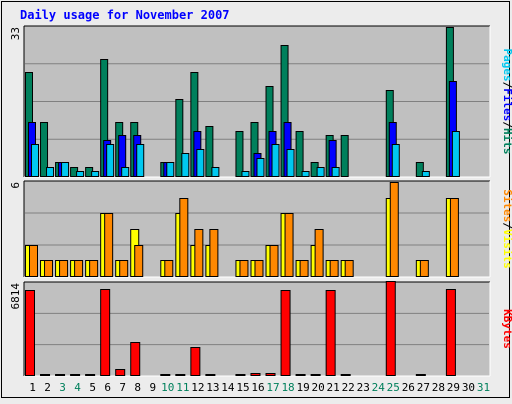 This screenshot has width=512, height=404. I want to click on y-axis-max-label: 33, so click(15, 33).